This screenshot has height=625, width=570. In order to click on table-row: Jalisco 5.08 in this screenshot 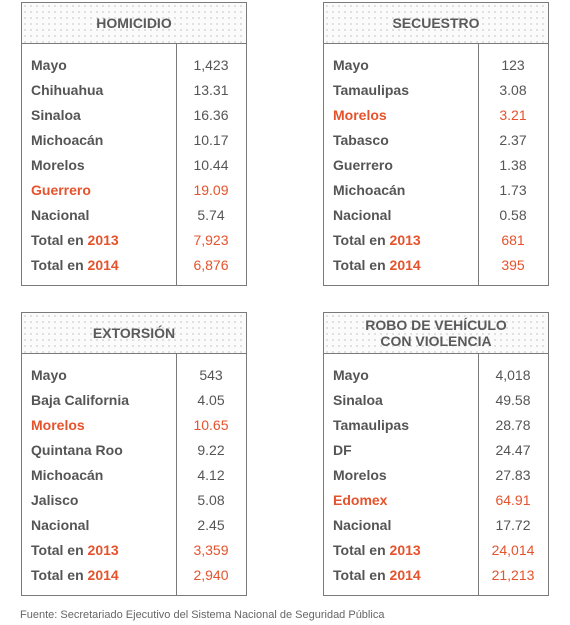, I will do `click(134, 499)`.